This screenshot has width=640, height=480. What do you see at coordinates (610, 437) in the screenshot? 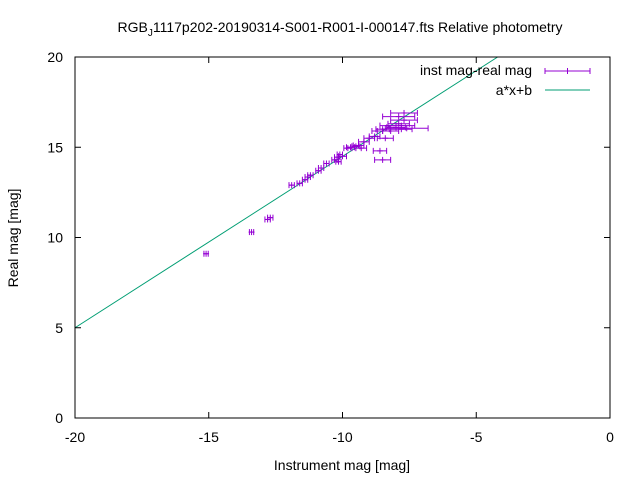
I see `x-tick-label: 0` at bounding box center [610, 437].